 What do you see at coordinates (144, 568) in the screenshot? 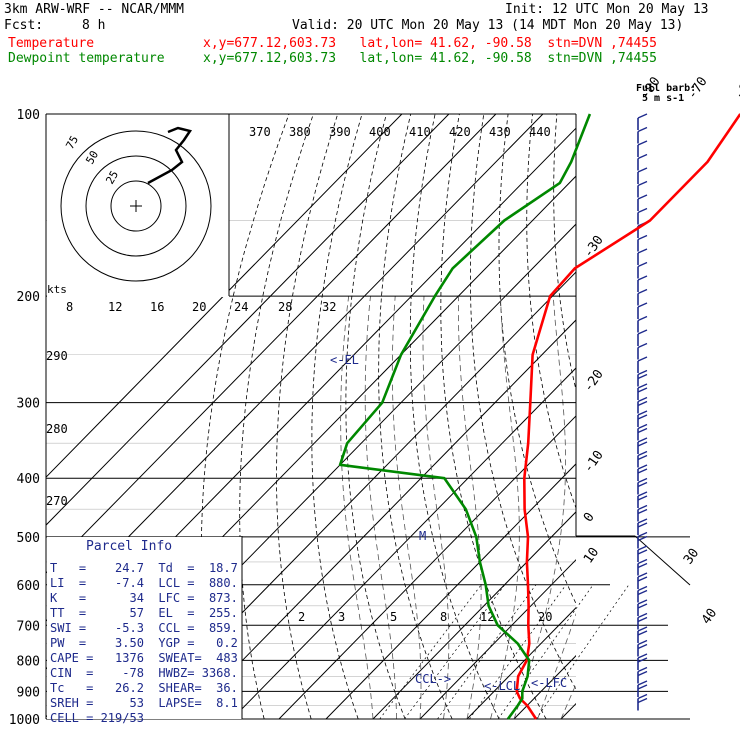
I see `parcel-info-row: T = 24.7 Td = 18.7` at bounding box center [144, 568].